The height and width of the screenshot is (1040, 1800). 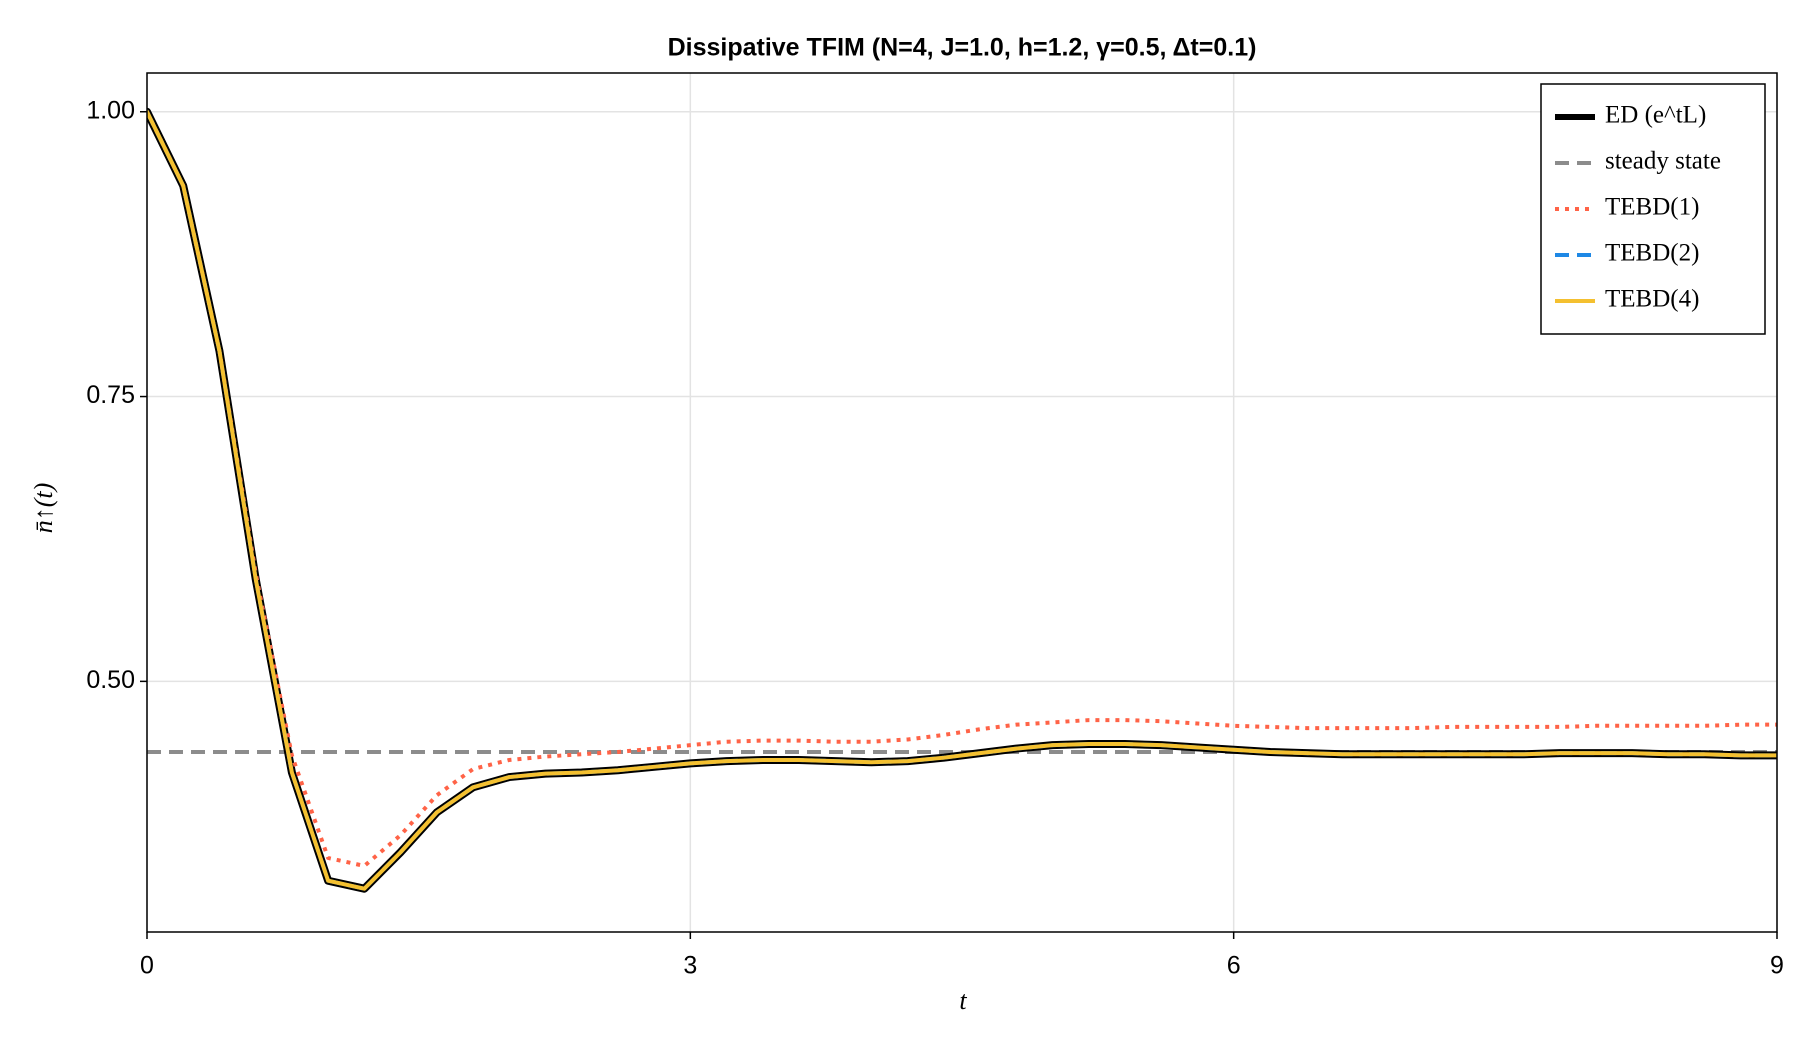 I want to click on legend-label: ED (e^tL), so click(x=1655, y=115).